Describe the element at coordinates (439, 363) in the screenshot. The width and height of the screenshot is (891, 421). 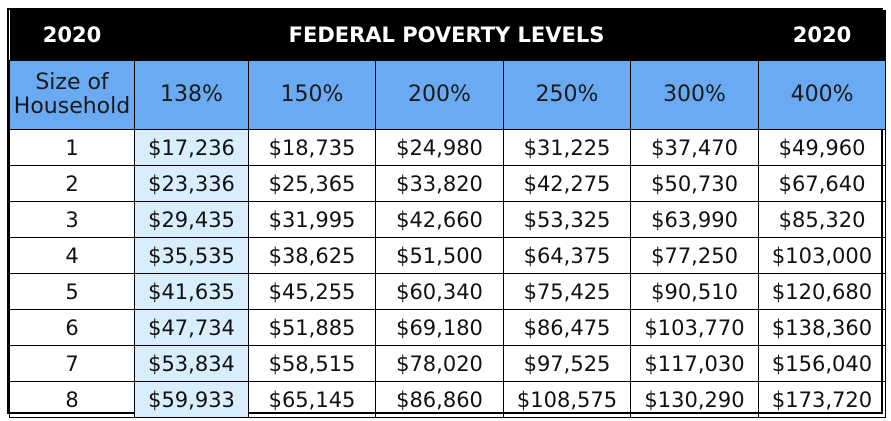
I see `income-cell: $78,020` at that location.